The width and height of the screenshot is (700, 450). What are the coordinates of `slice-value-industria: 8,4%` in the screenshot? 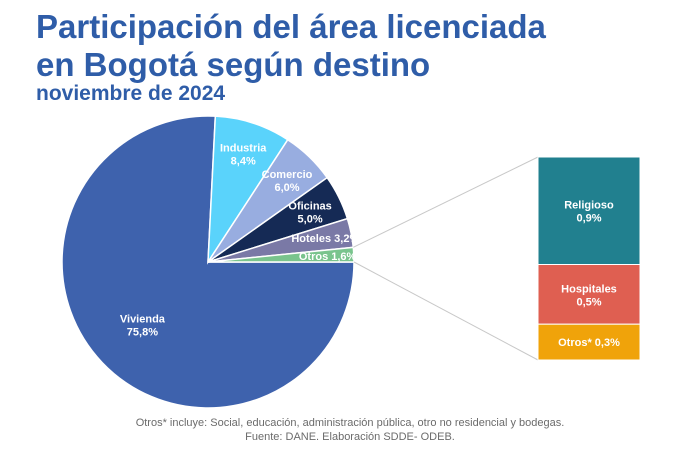 It's located at (243, 162).